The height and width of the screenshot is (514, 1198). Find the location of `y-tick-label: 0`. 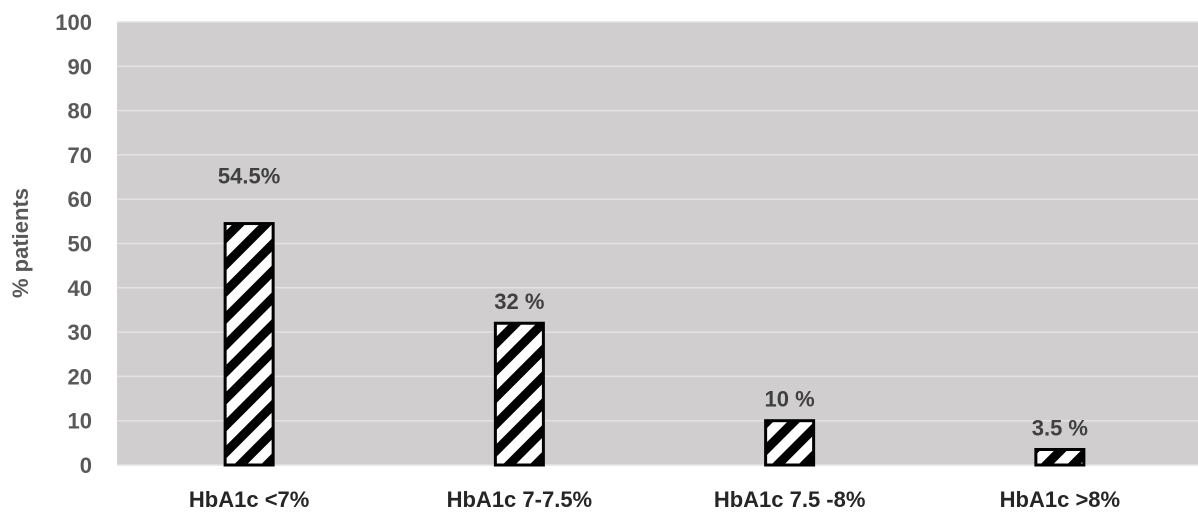

y-tick-label: 0 is located at coordinates (86, 465).